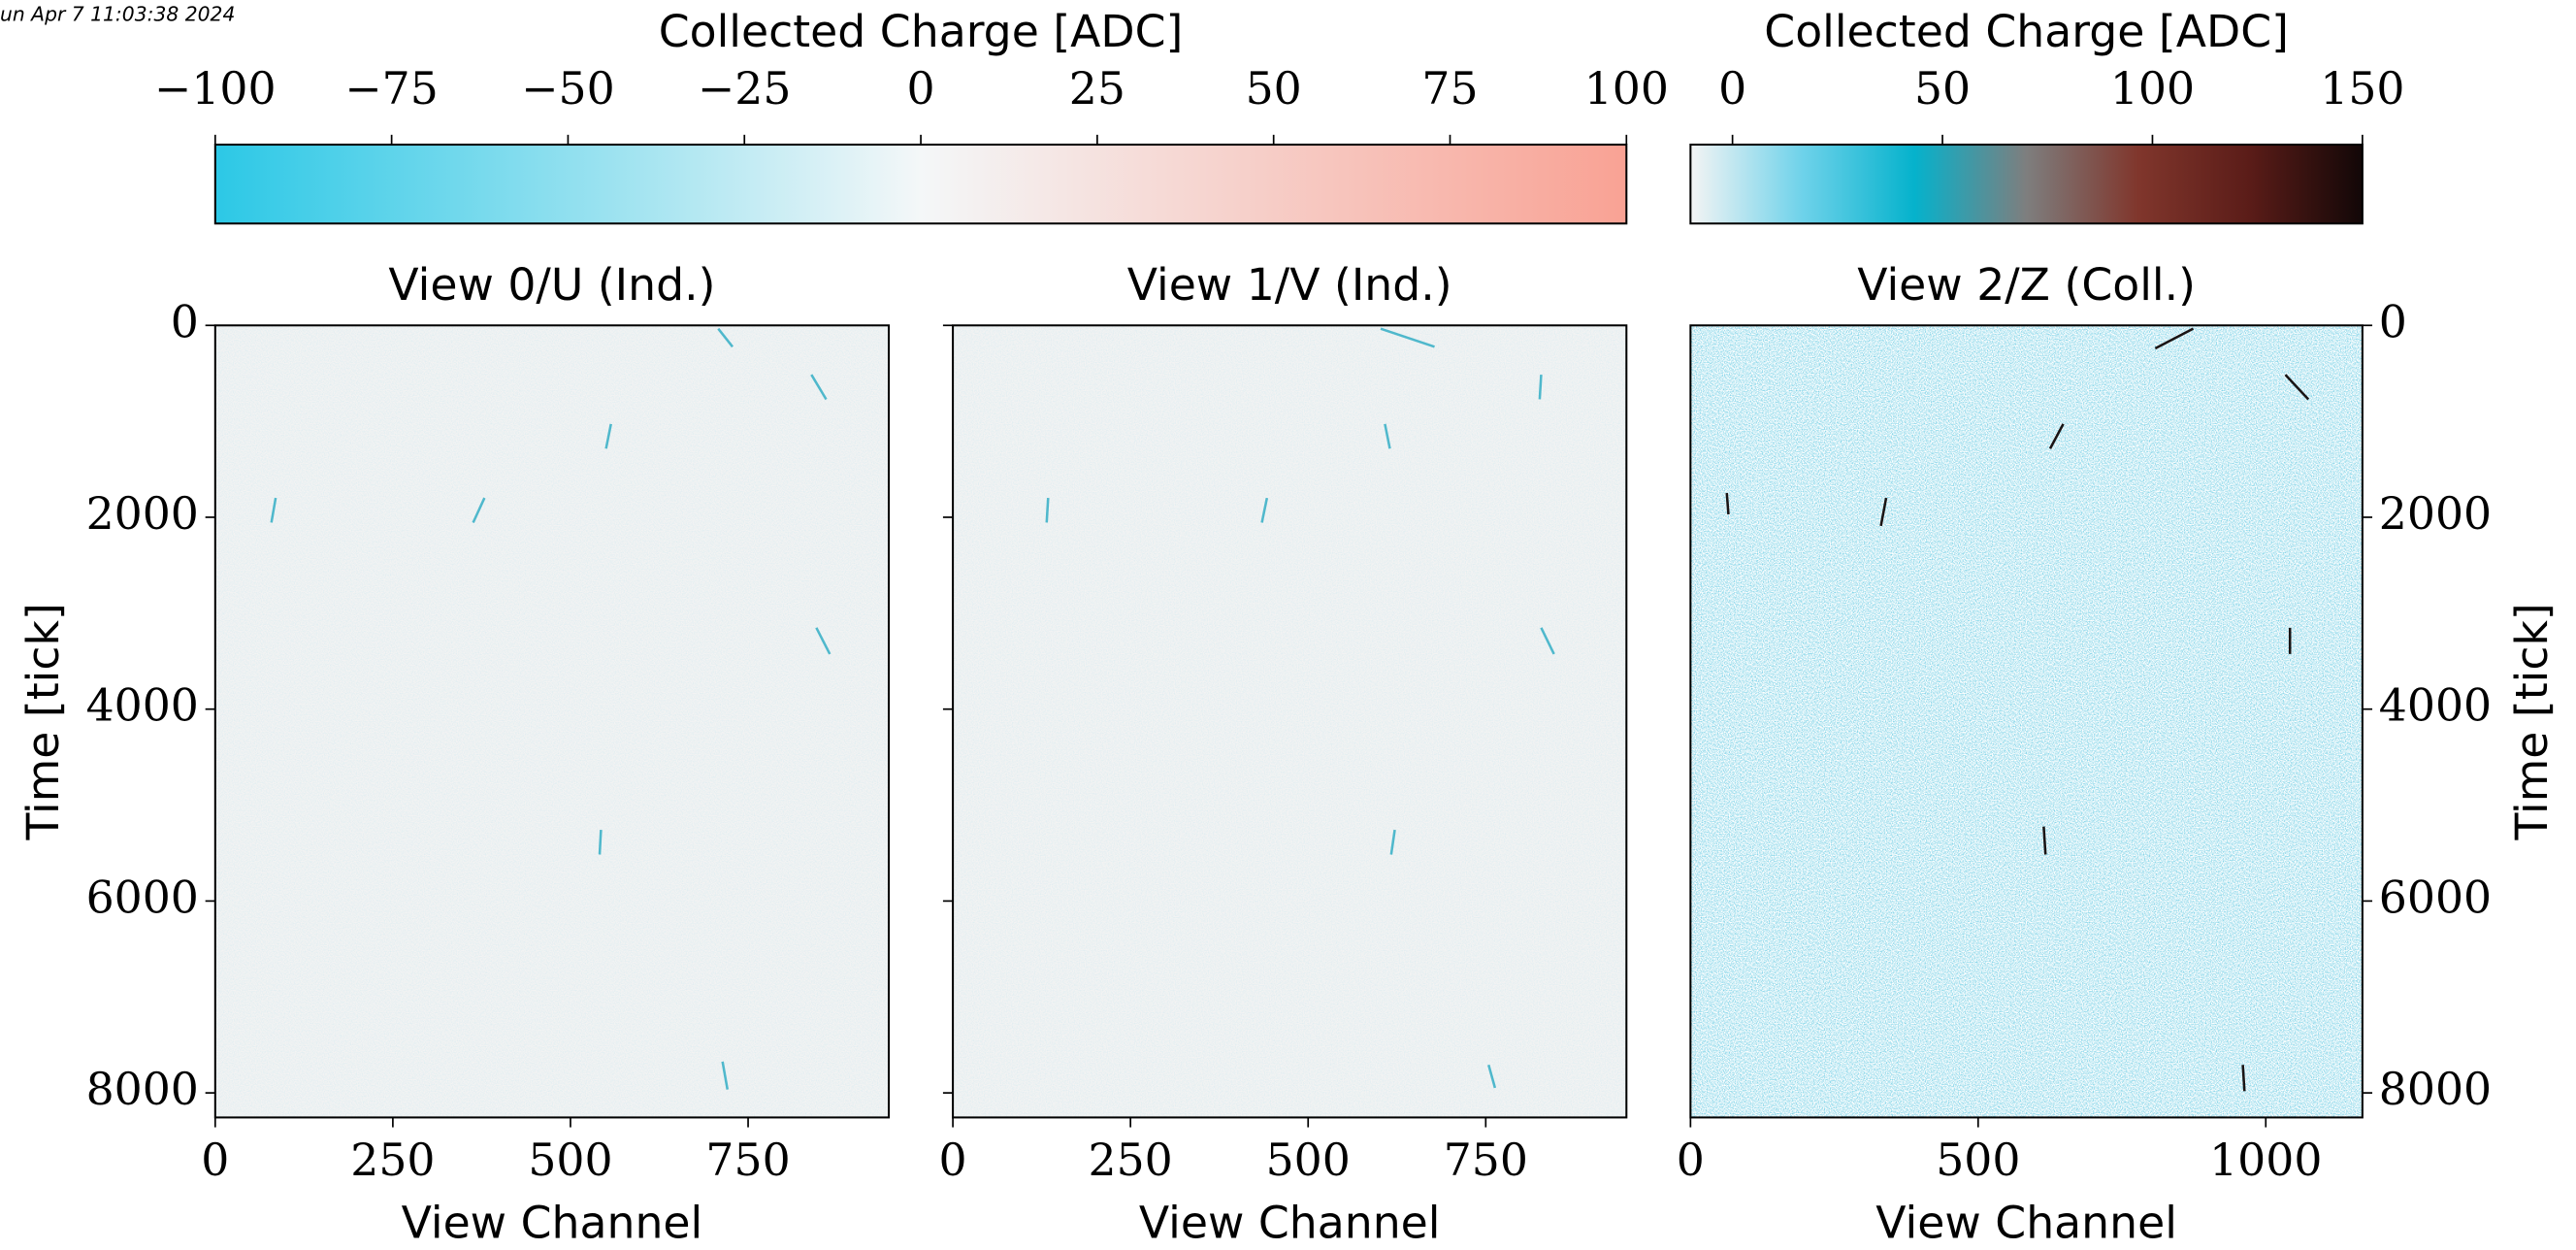  Describe the element at coordinates (2026, 285) in the screenshot. I see `panel-title: View 2/Z (Coll.)` at that location.